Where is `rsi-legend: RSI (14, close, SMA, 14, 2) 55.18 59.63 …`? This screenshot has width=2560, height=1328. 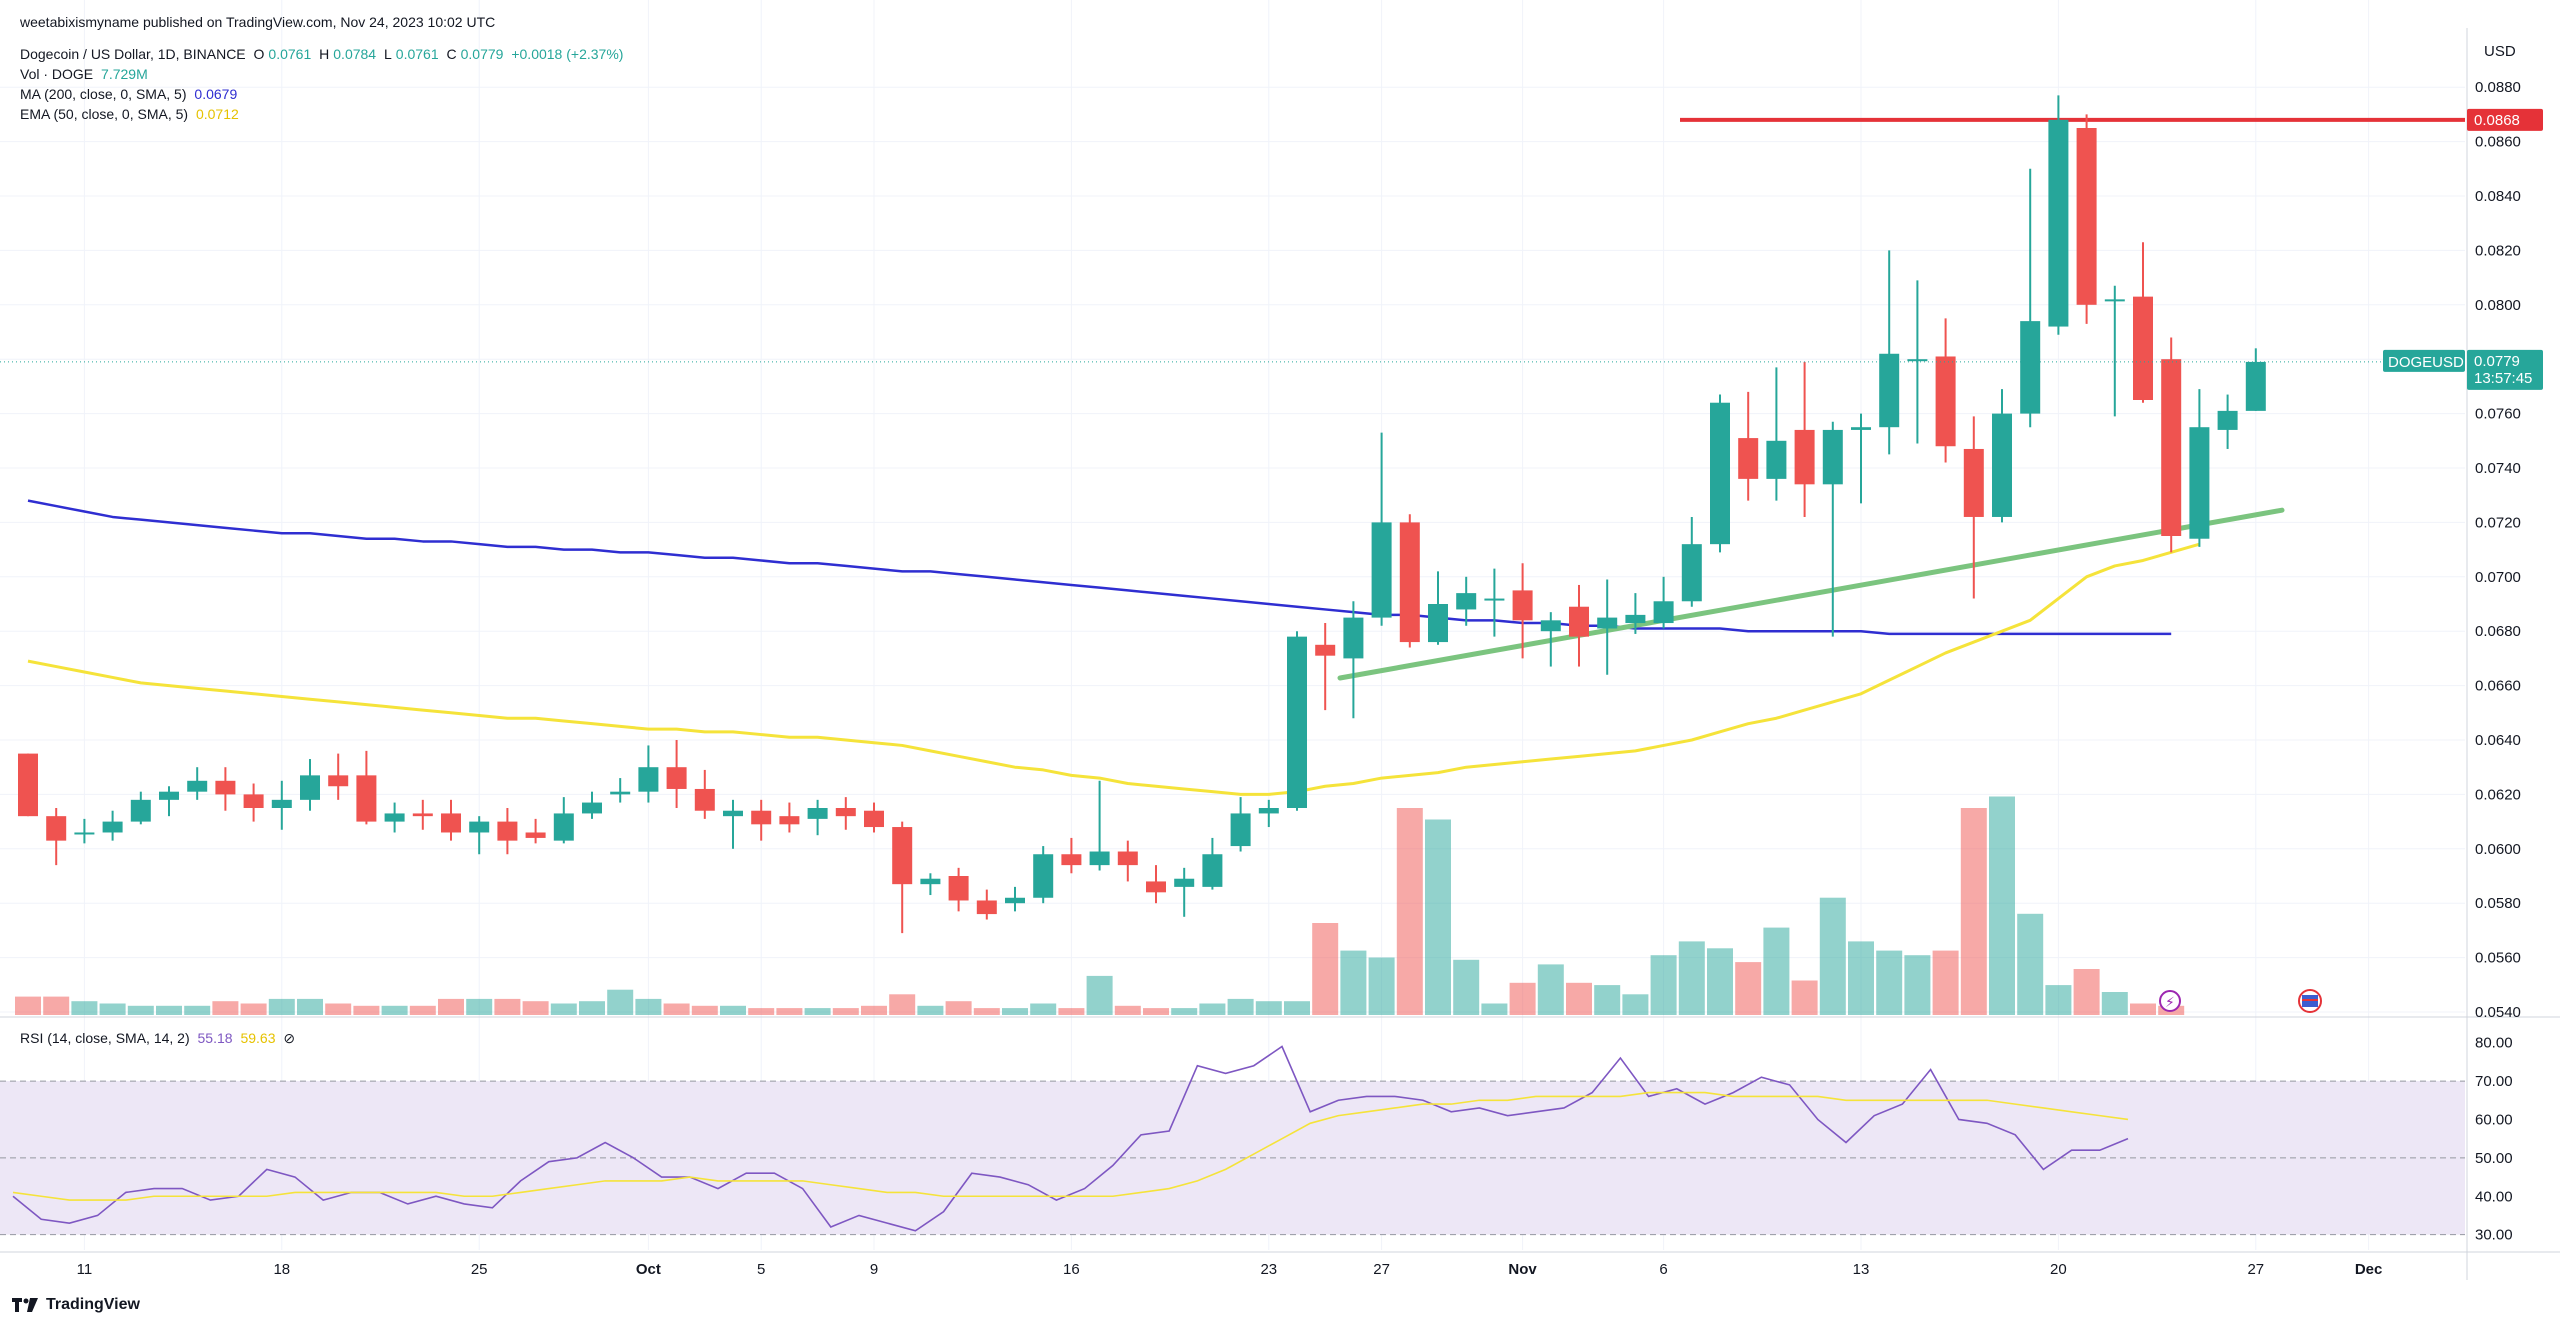 rsi-legend: RSI (14, close, SMA, 14, 2) 55.18 59.63 … is located at coordinates (159, 1038).